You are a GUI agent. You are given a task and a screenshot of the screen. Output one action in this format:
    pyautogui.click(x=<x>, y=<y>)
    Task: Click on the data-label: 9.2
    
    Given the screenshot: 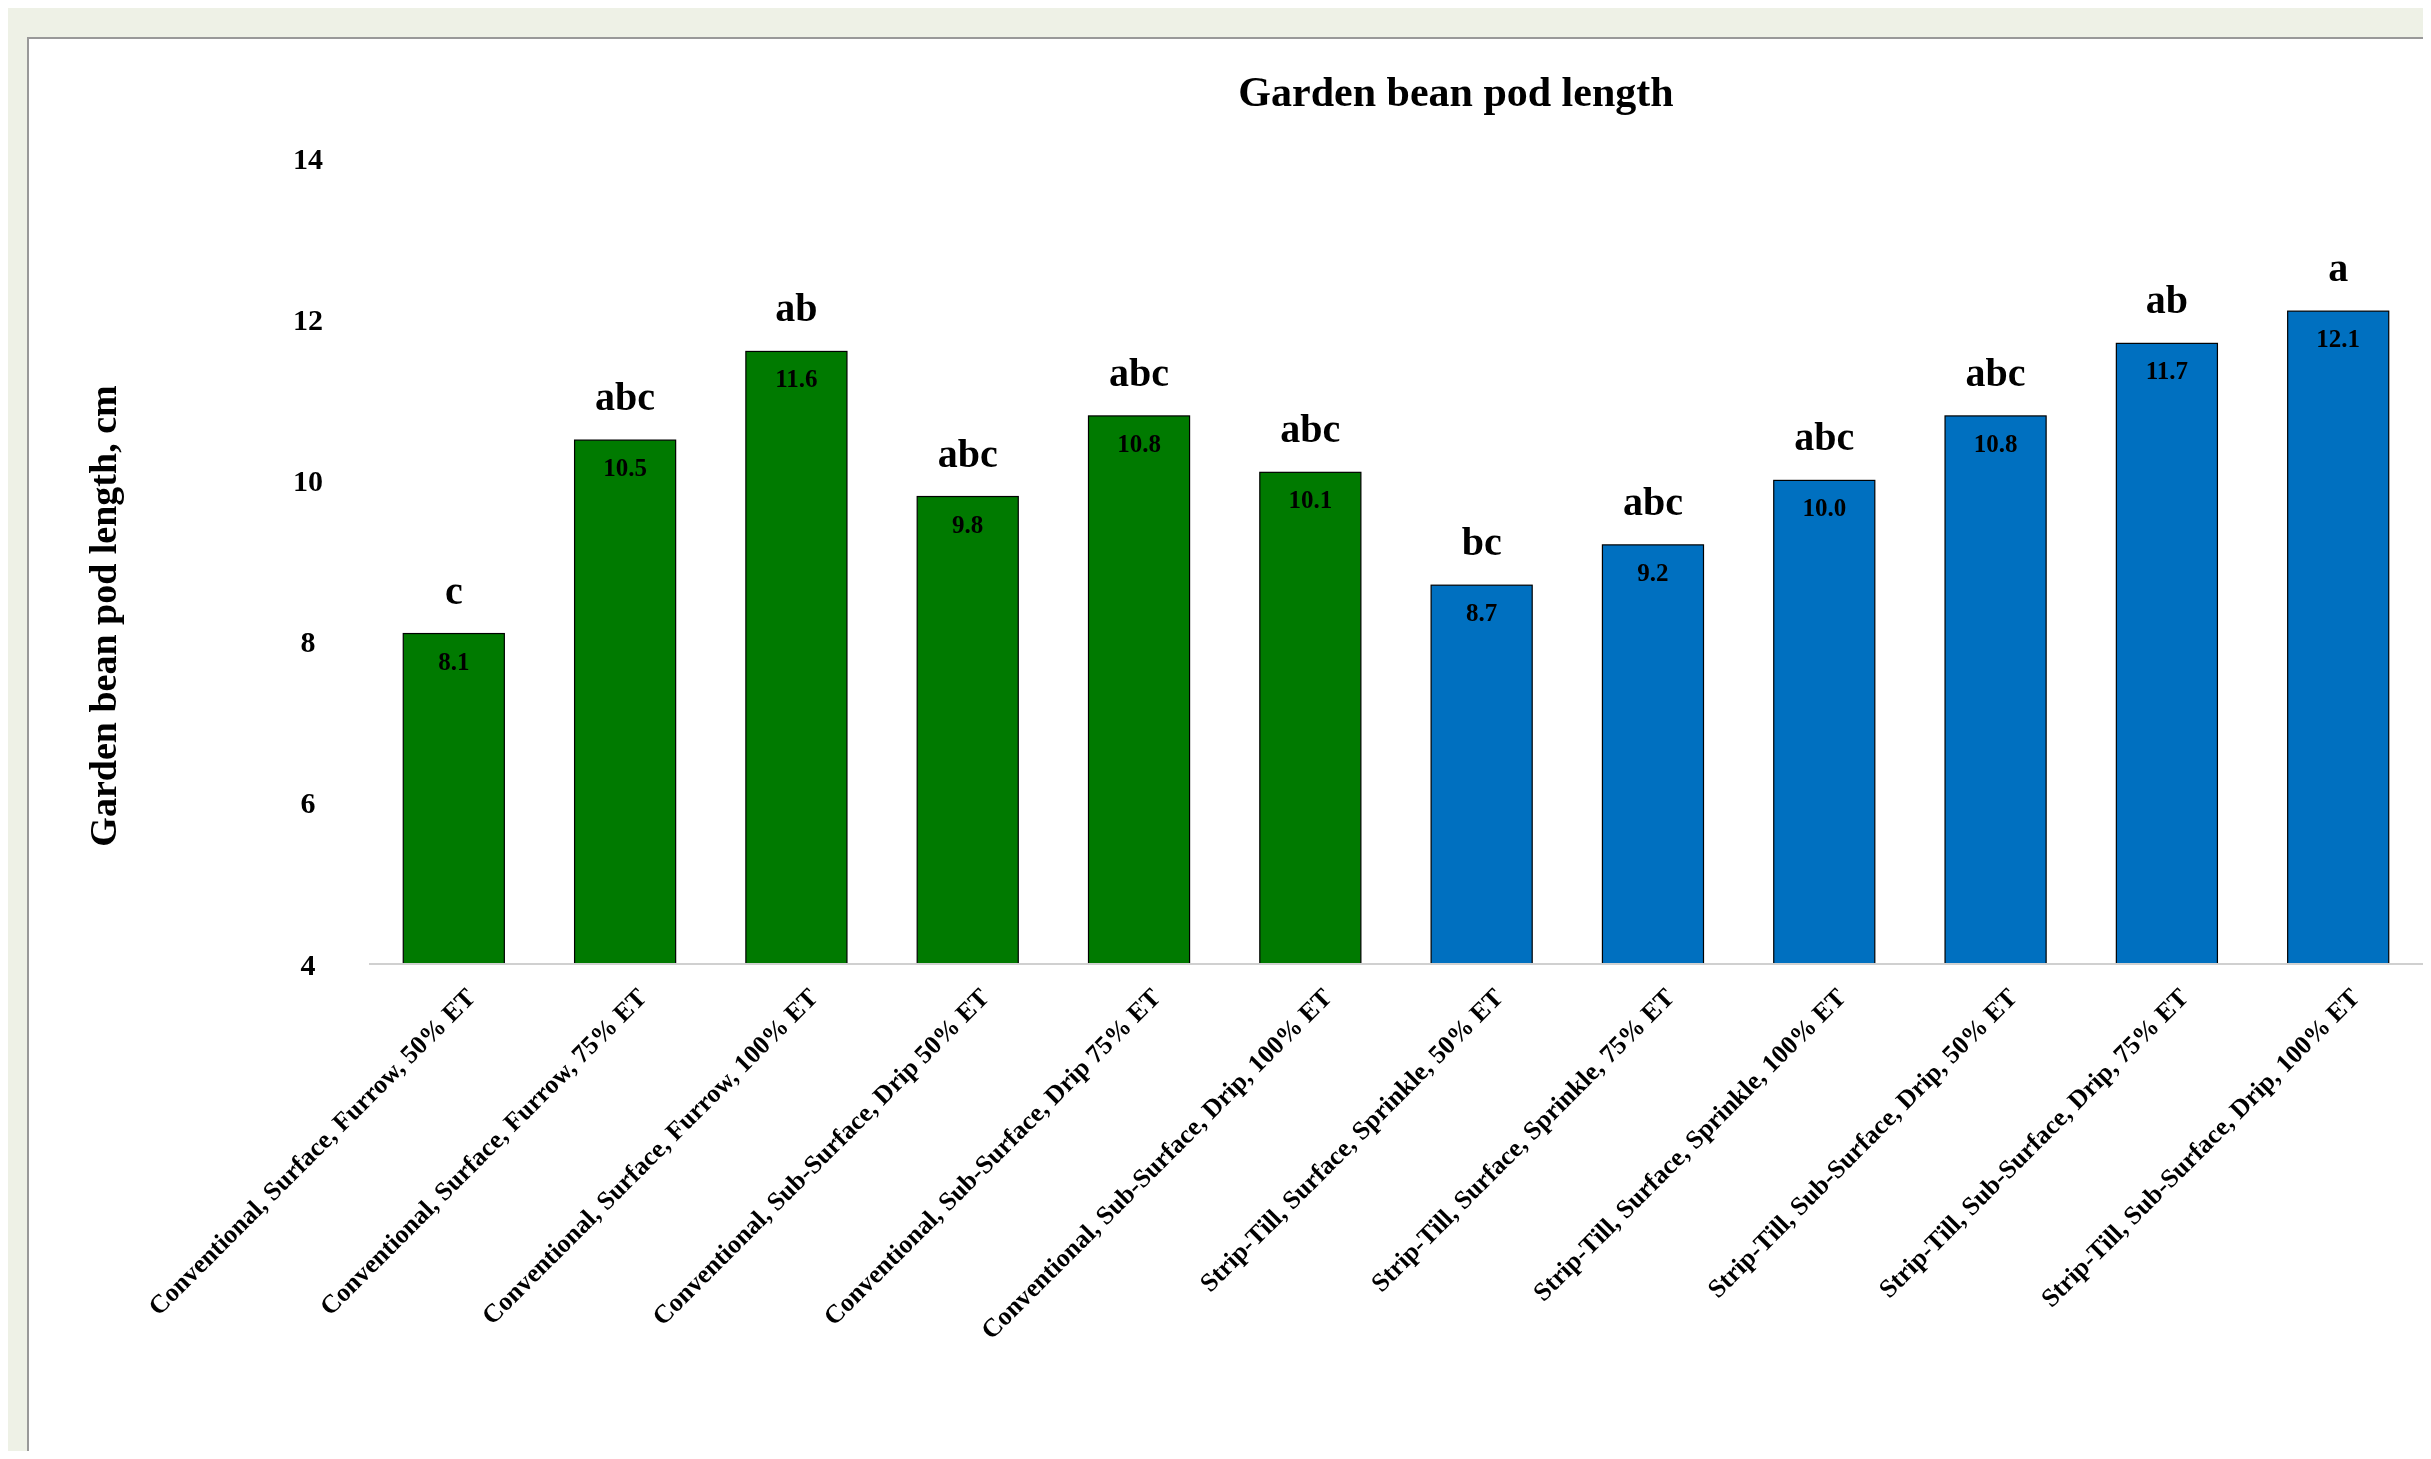 What is the action you would take?
    pyautogui.click(x=1653, y=572)
    